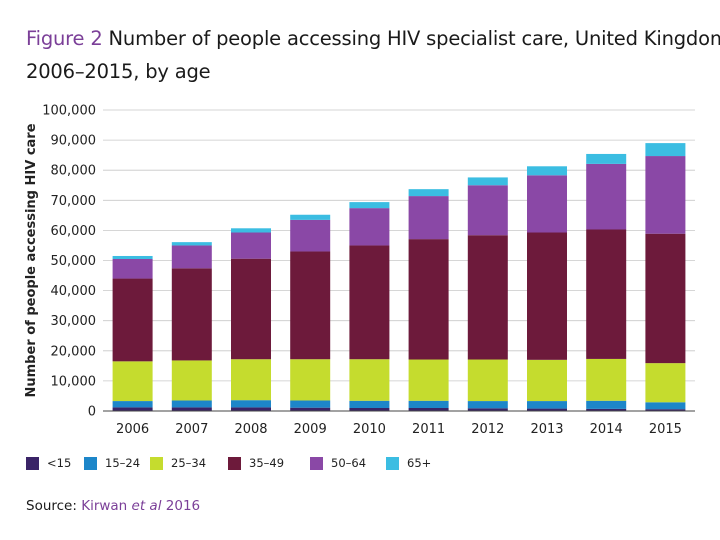 Image resolution: width=720 pixels, height=540 pixels. Describe the element at coordinates (74, 351) in the screenshot. I see `y-tick-label: 20,000` at that location.